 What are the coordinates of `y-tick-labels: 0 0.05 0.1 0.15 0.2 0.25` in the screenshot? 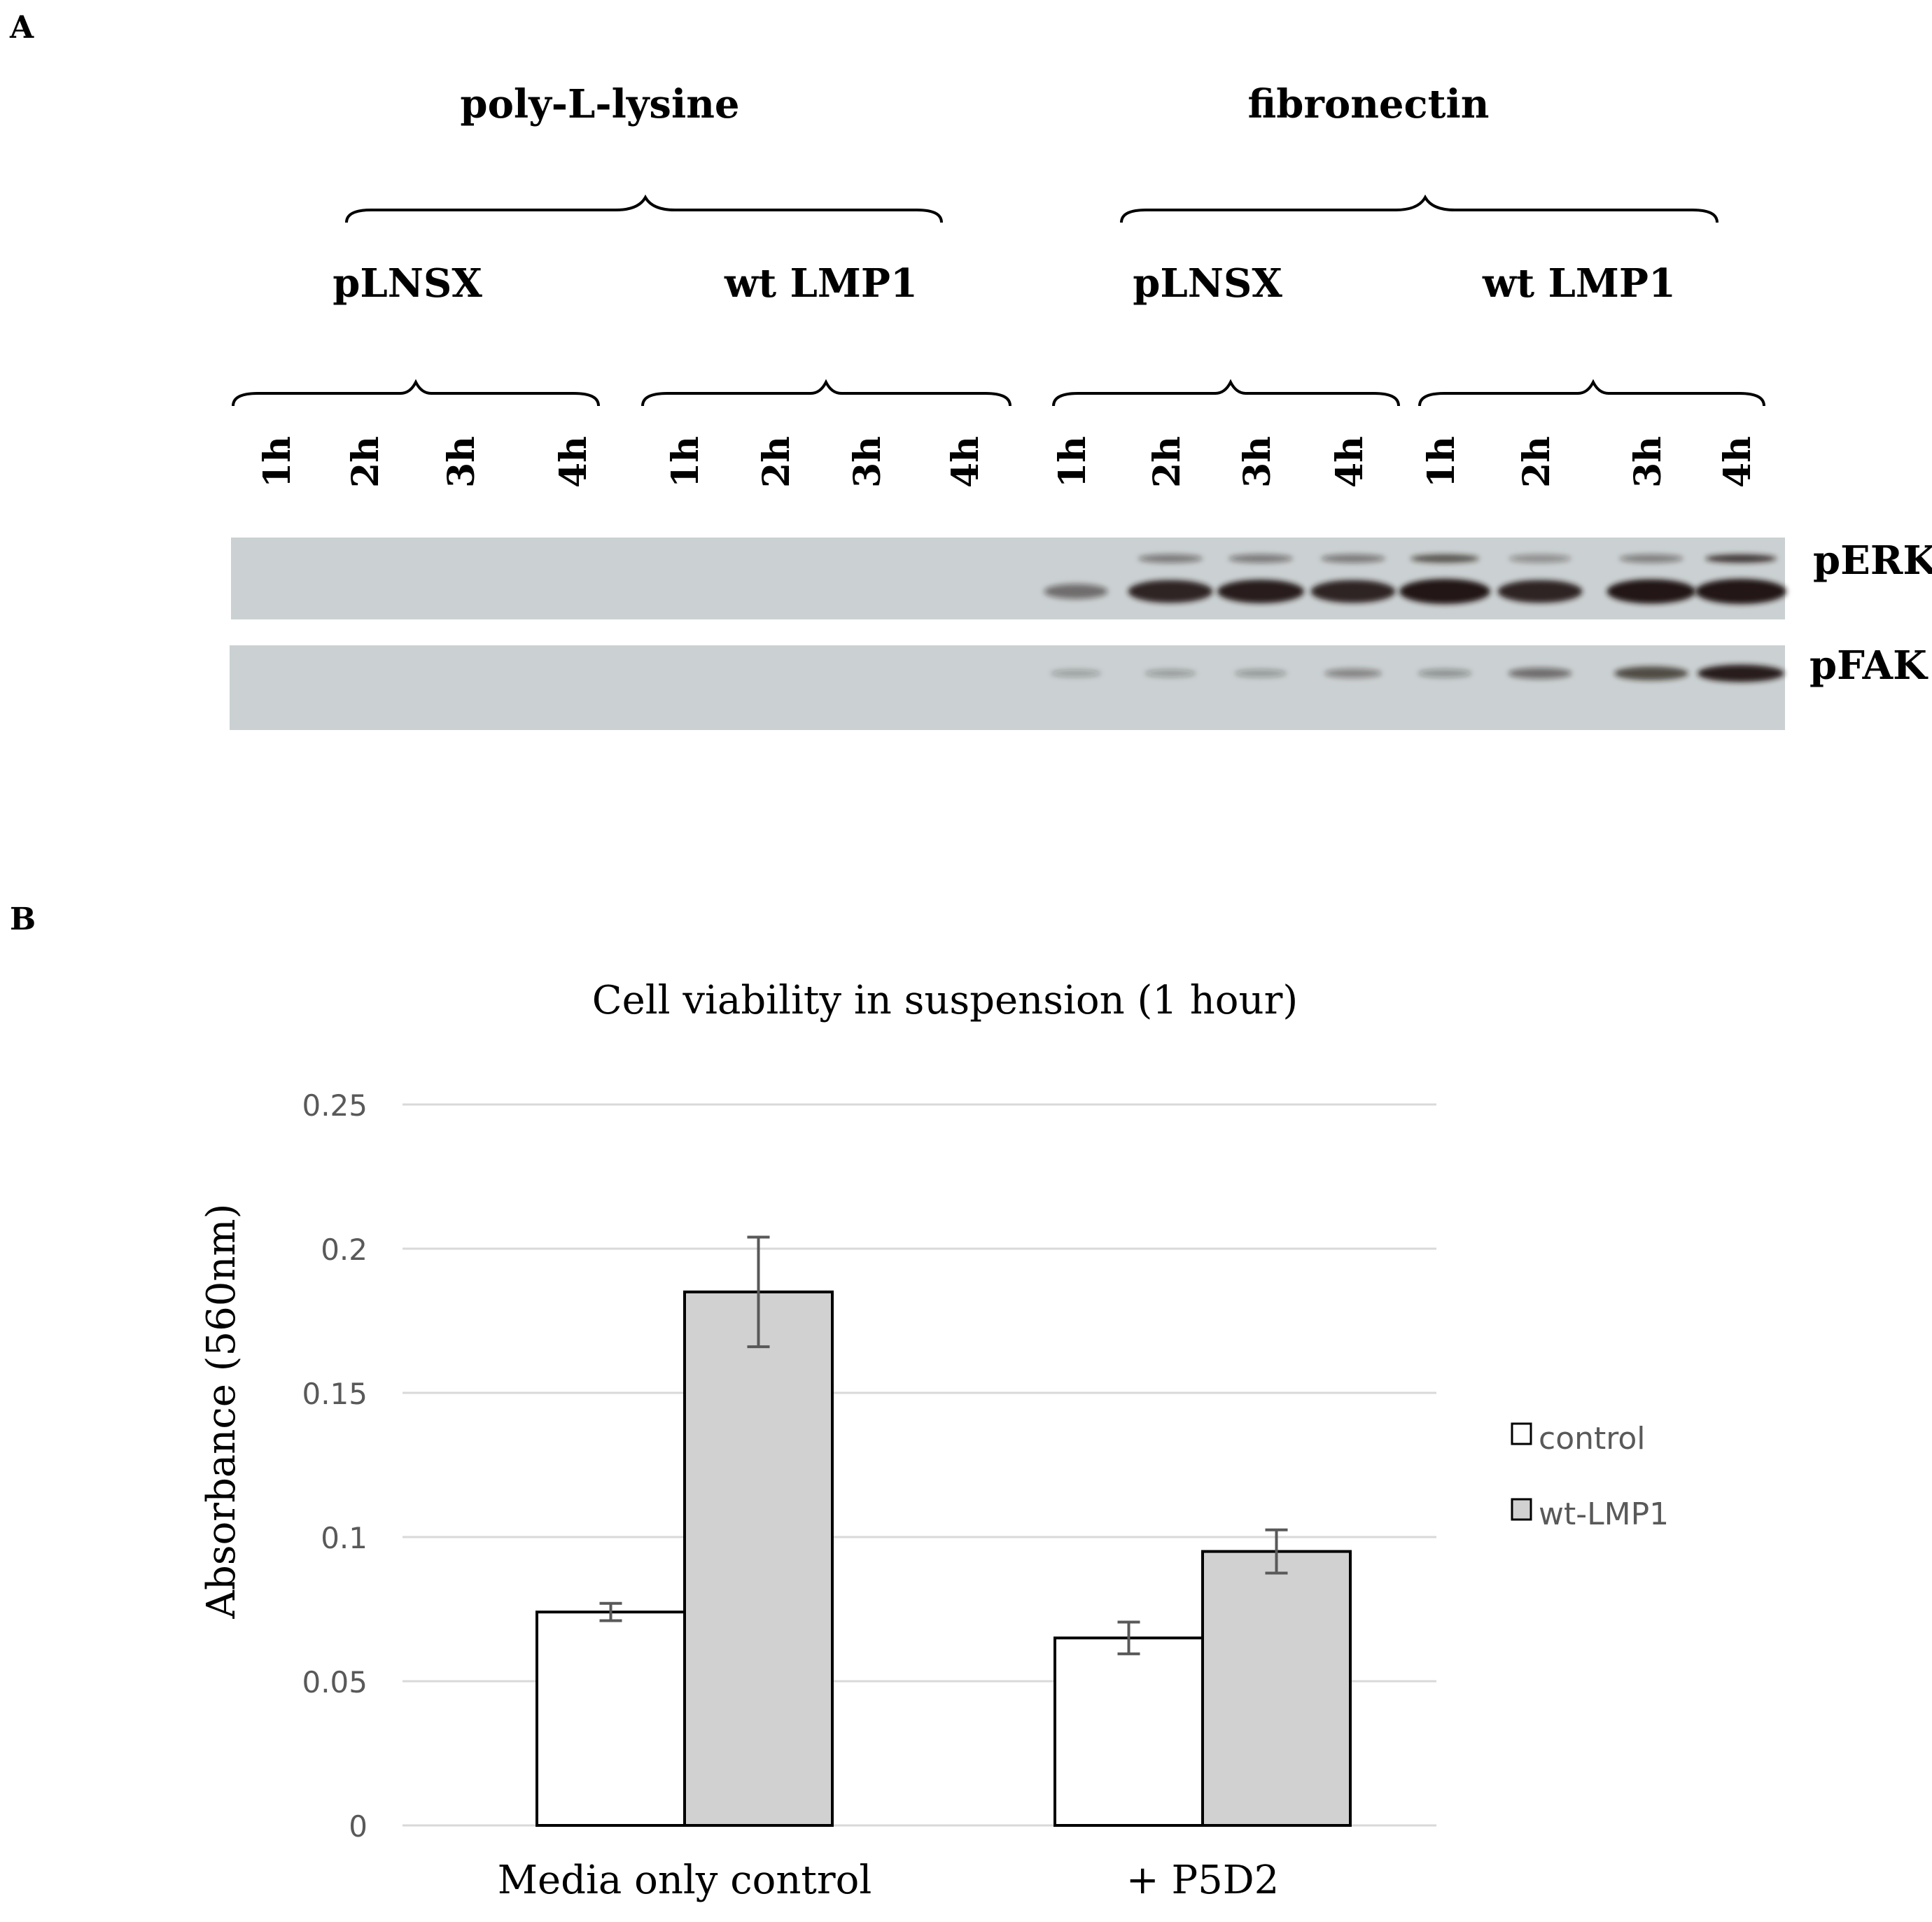 It's located at (335, 1466).